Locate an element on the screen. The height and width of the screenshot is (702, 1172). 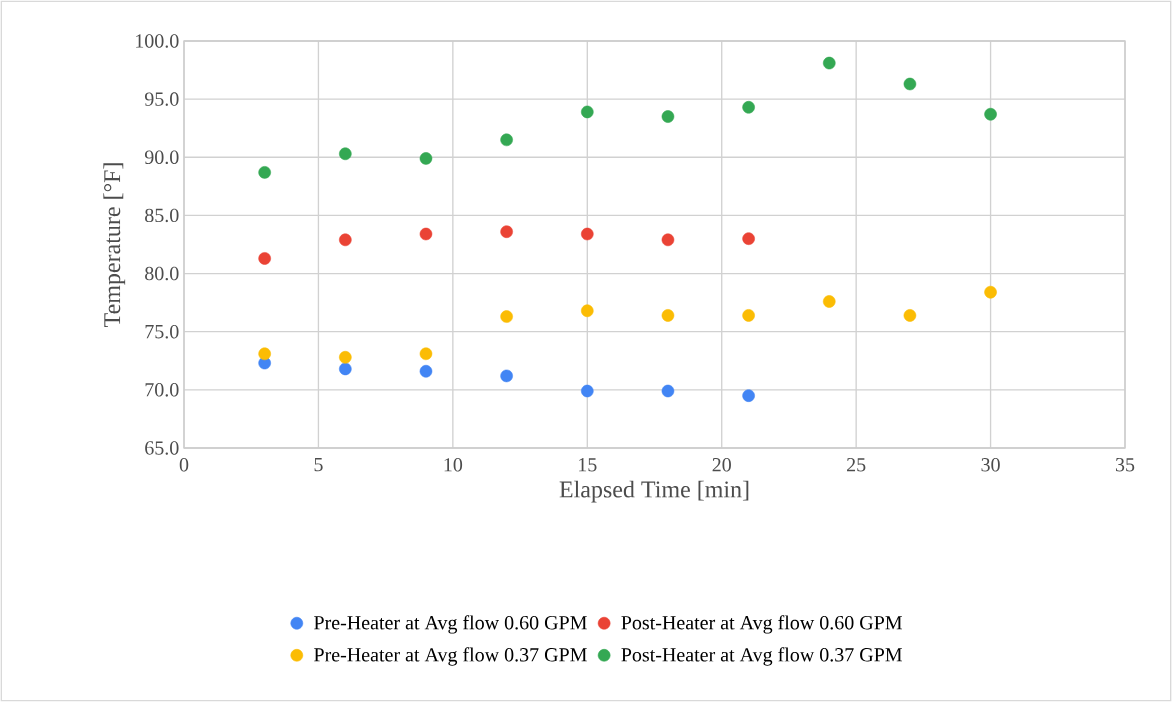
x-tick-label: 5 is located at coordinates (318, 465).